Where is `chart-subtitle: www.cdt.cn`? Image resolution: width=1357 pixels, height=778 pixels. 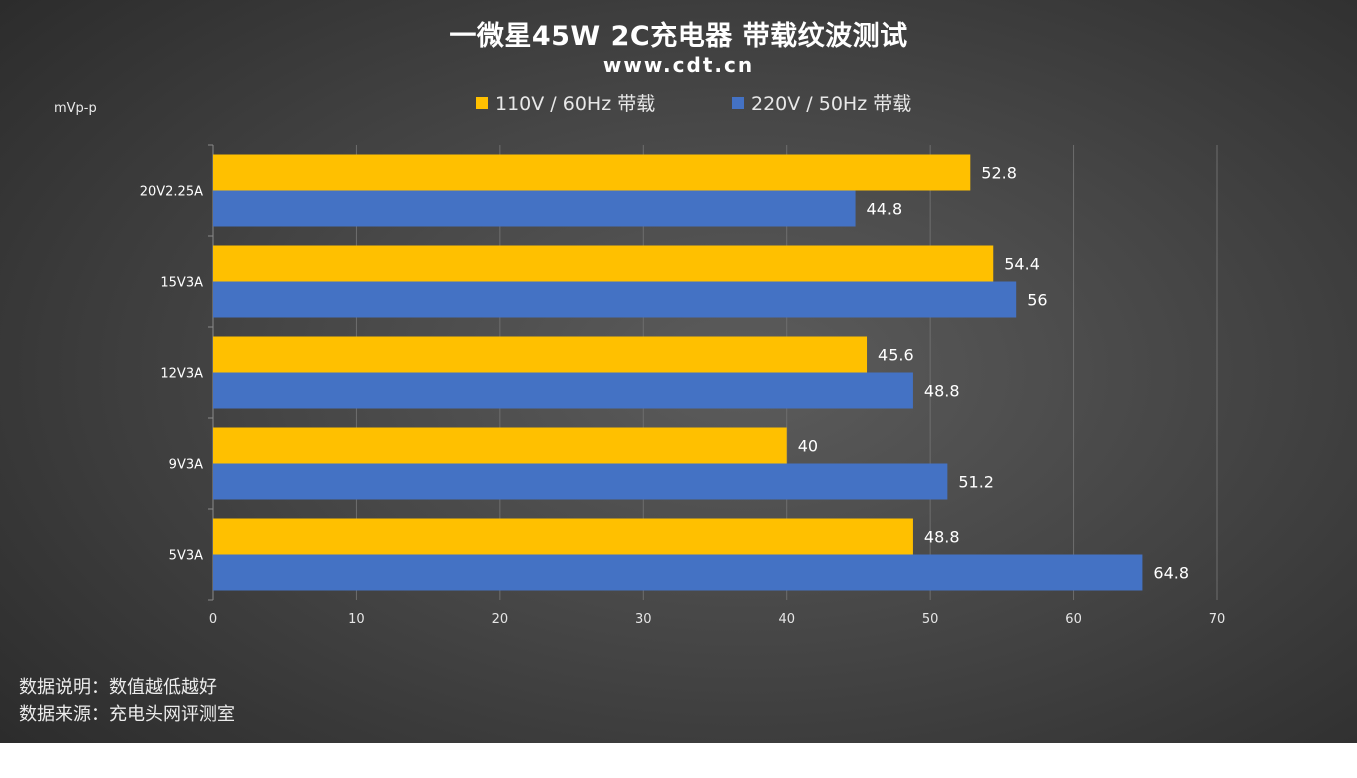
chart-subtitle: www.cdt.cn is located at coordinates (678, 65).